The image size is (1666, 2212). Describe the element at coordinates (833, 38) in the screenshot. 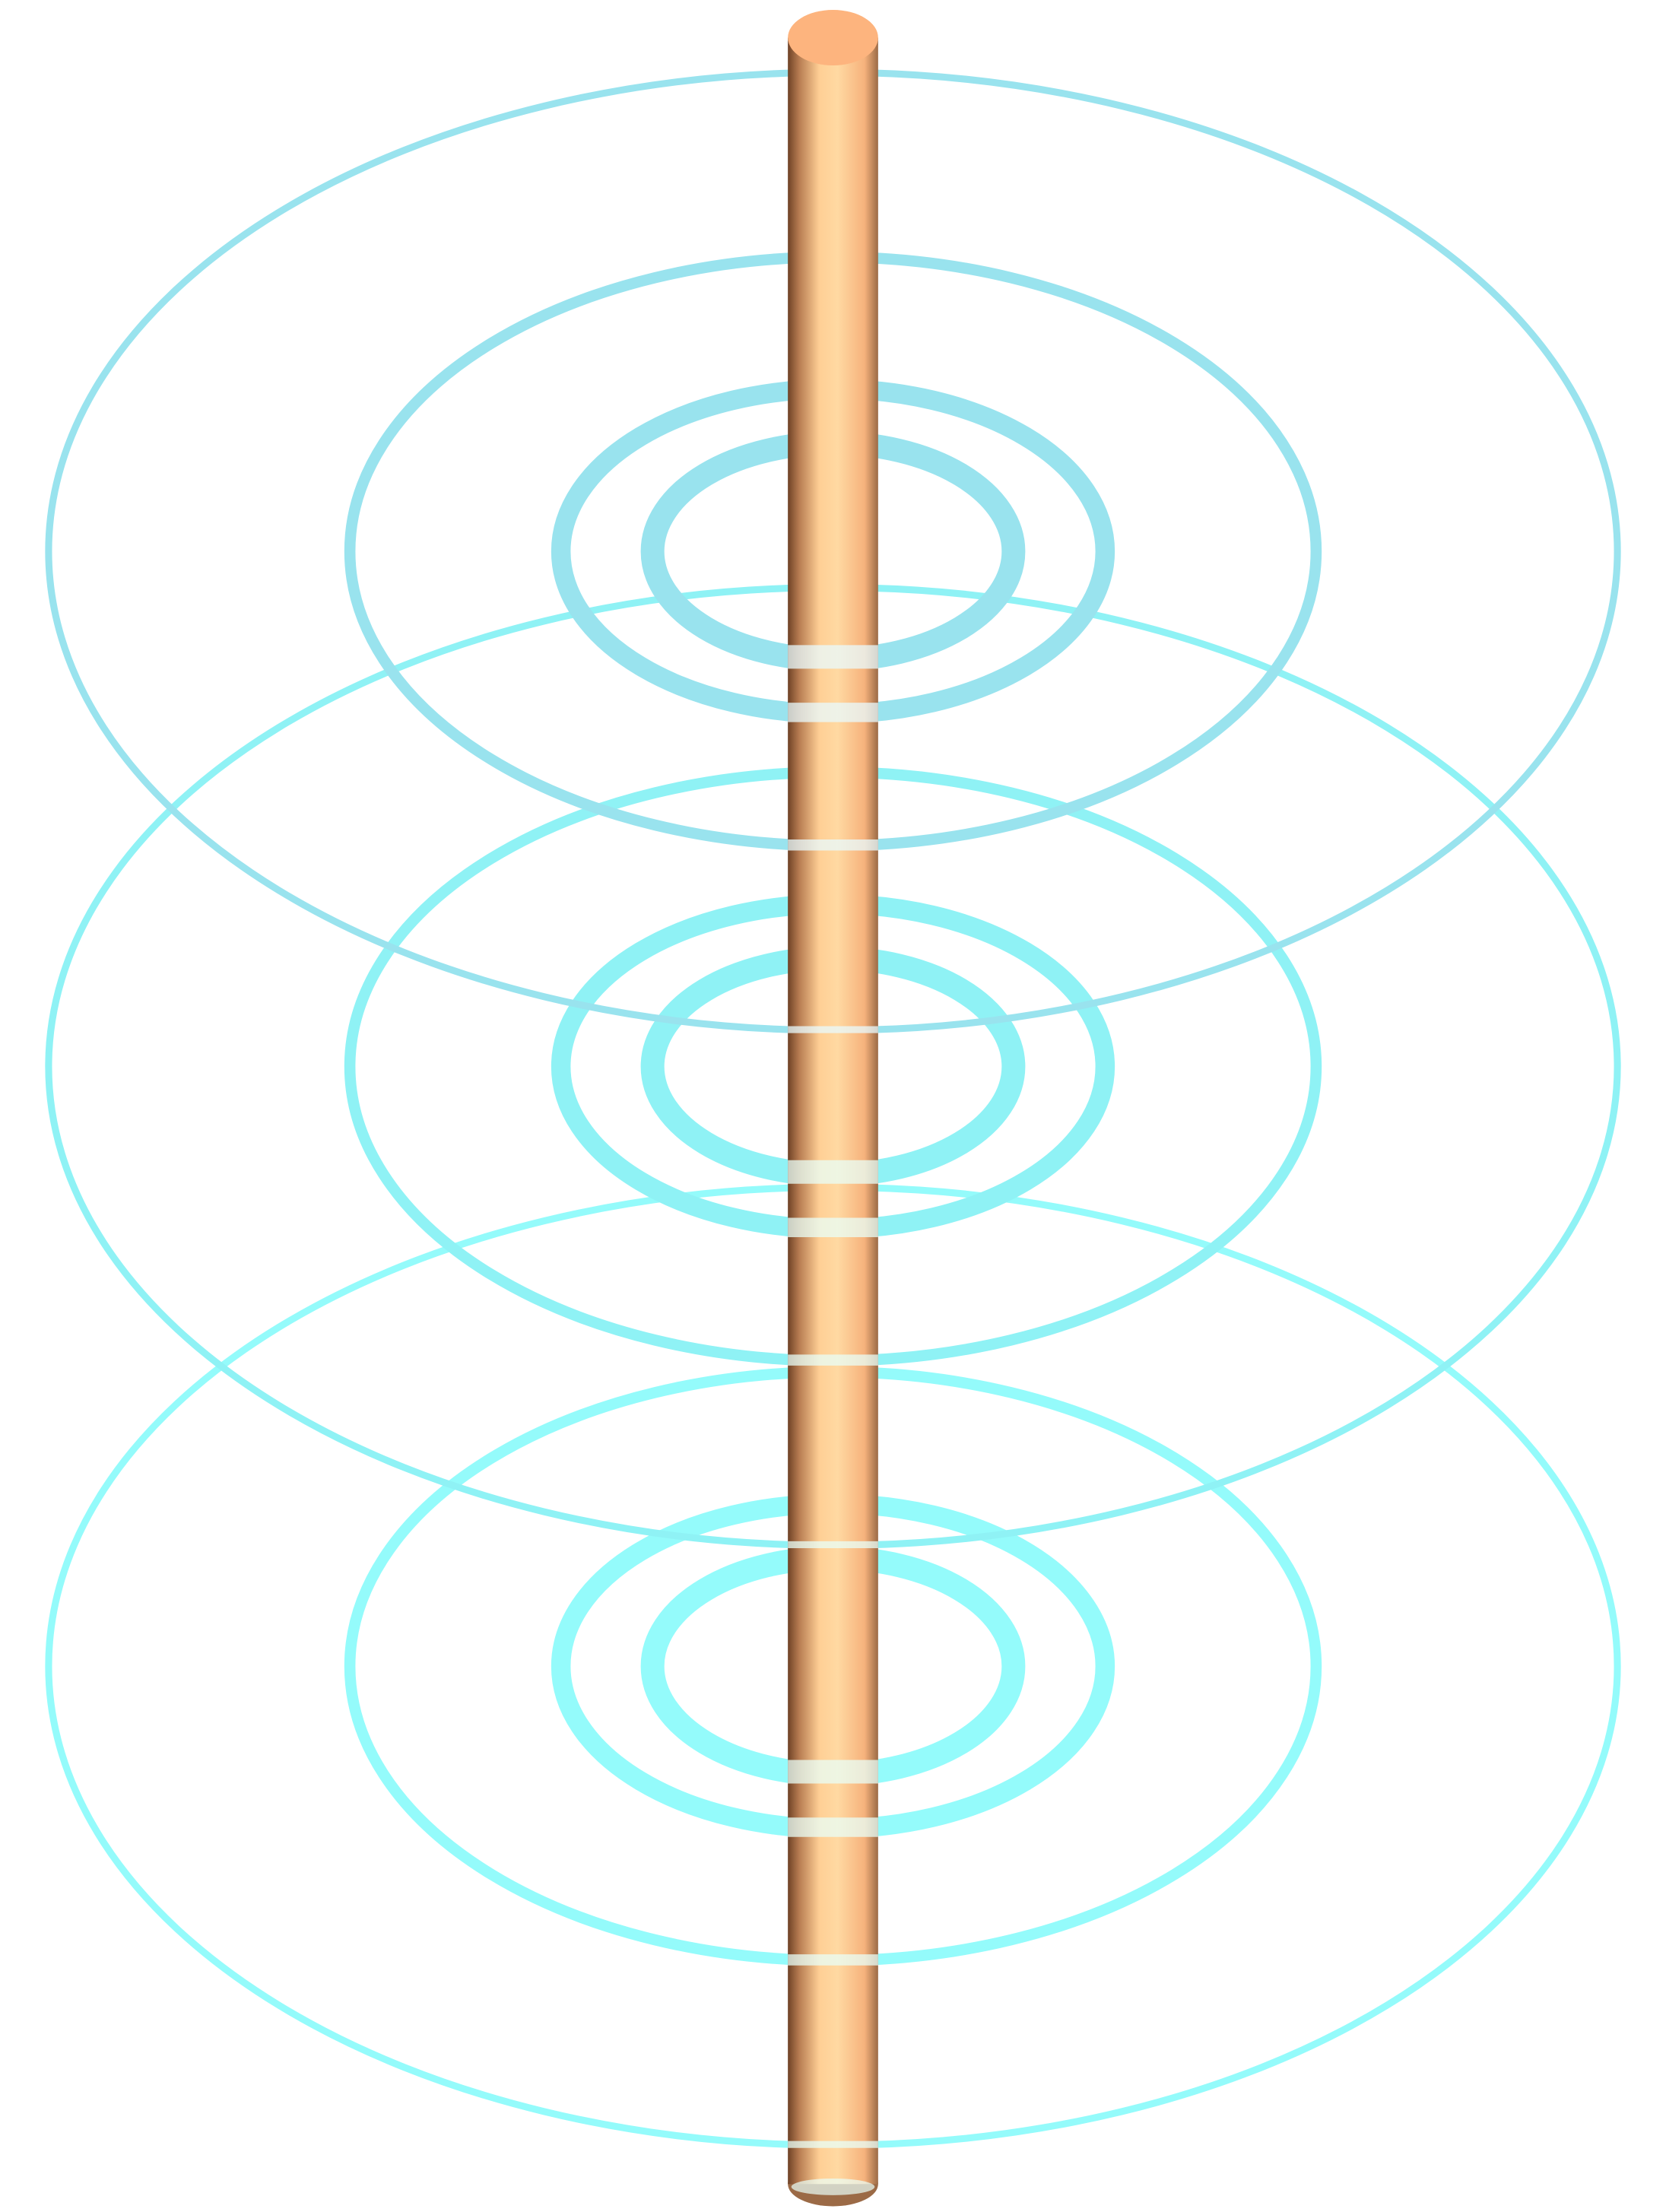

I see `wire-top` at that location.